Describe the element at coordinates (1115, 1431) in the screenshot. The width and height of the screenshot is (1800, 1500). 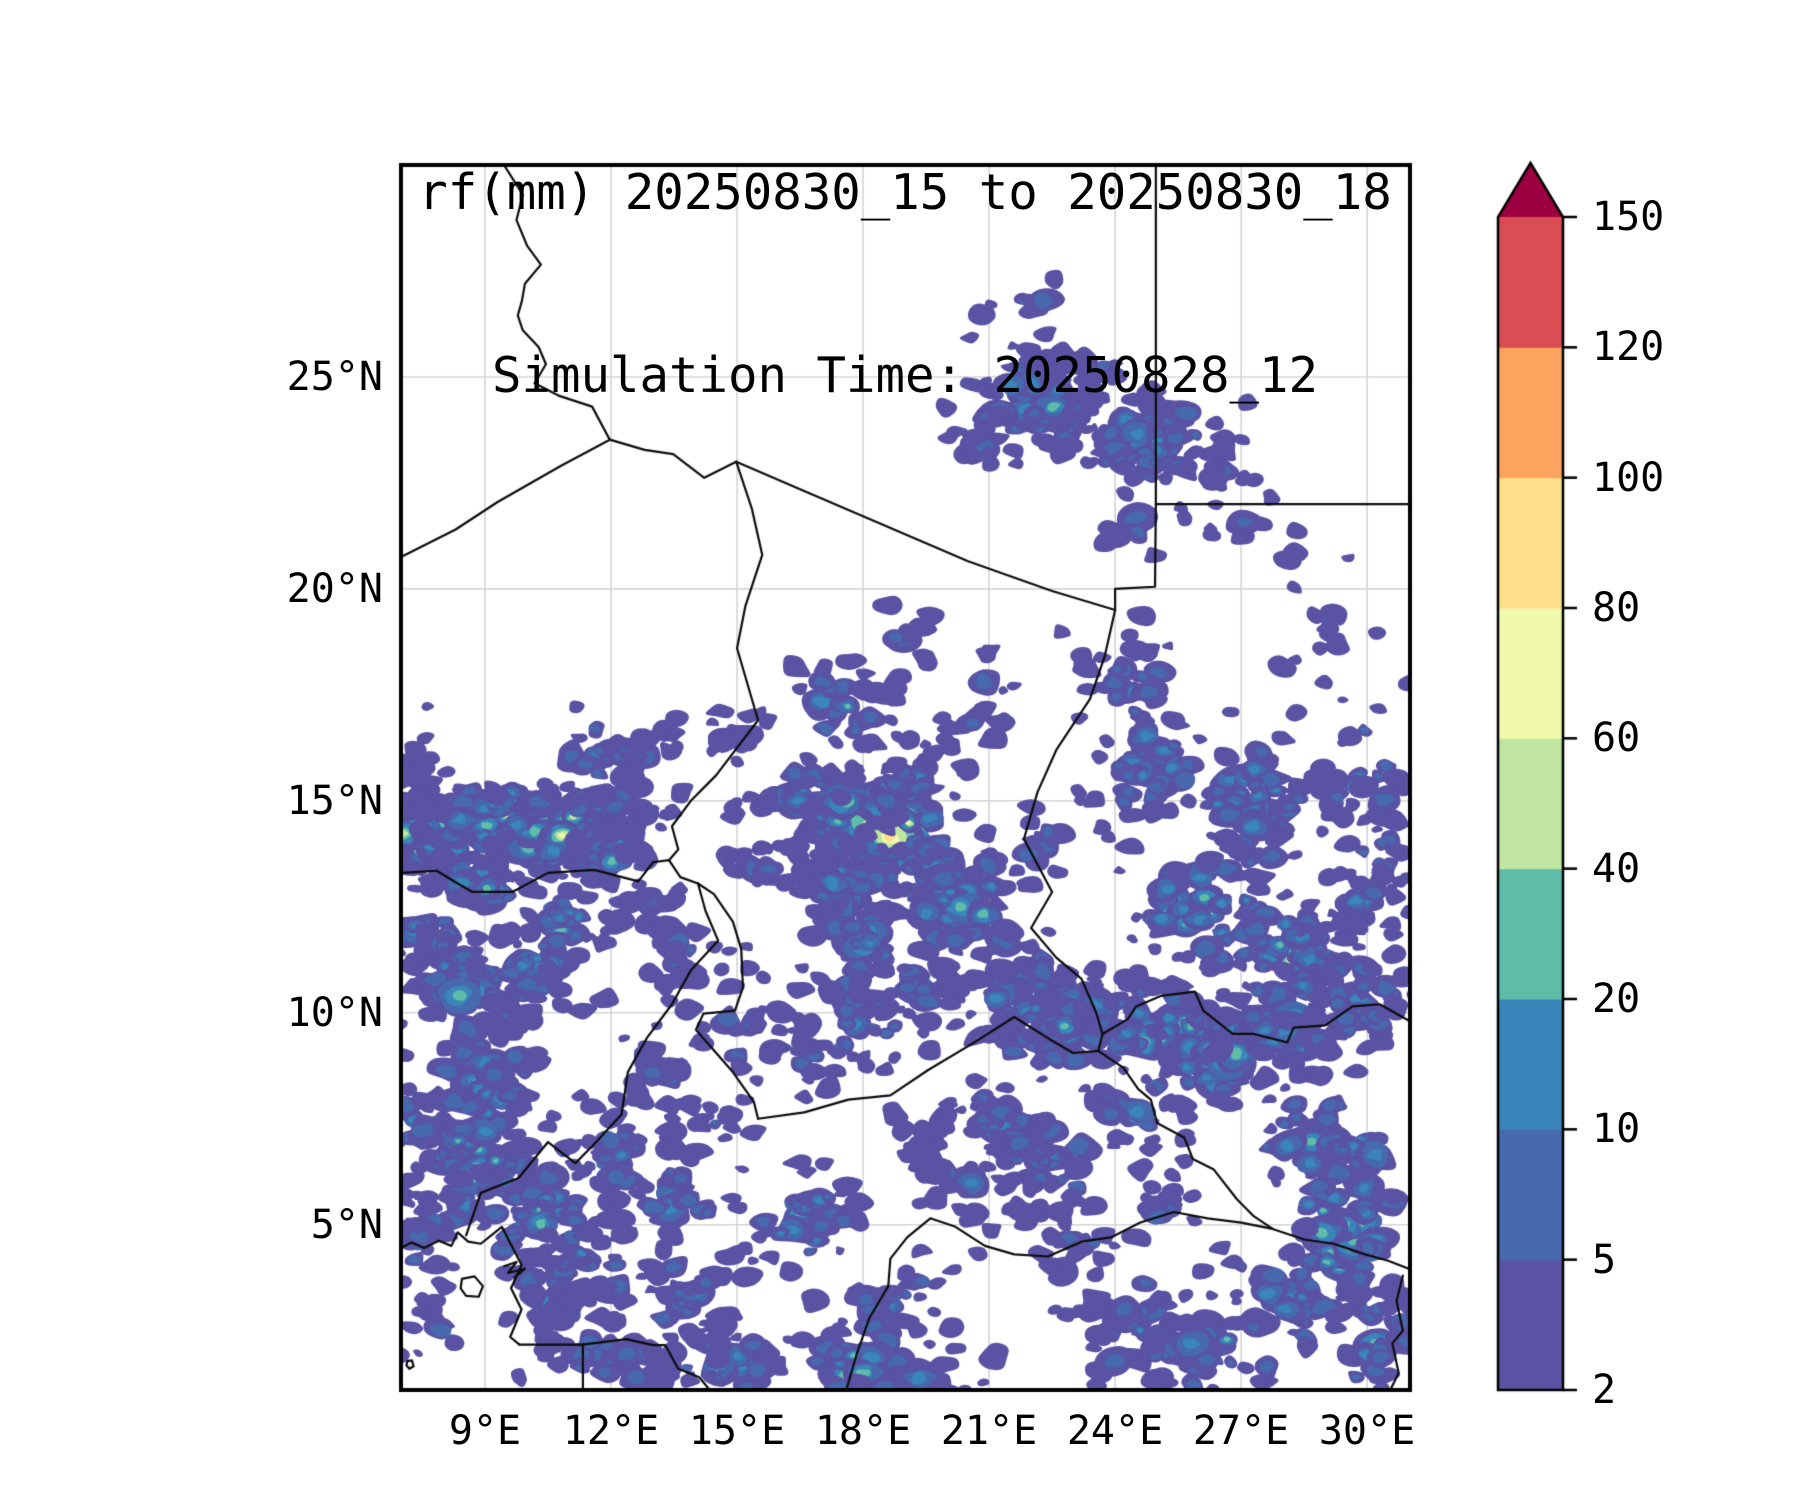
I see `x-tick-label: 24°E` at that location.